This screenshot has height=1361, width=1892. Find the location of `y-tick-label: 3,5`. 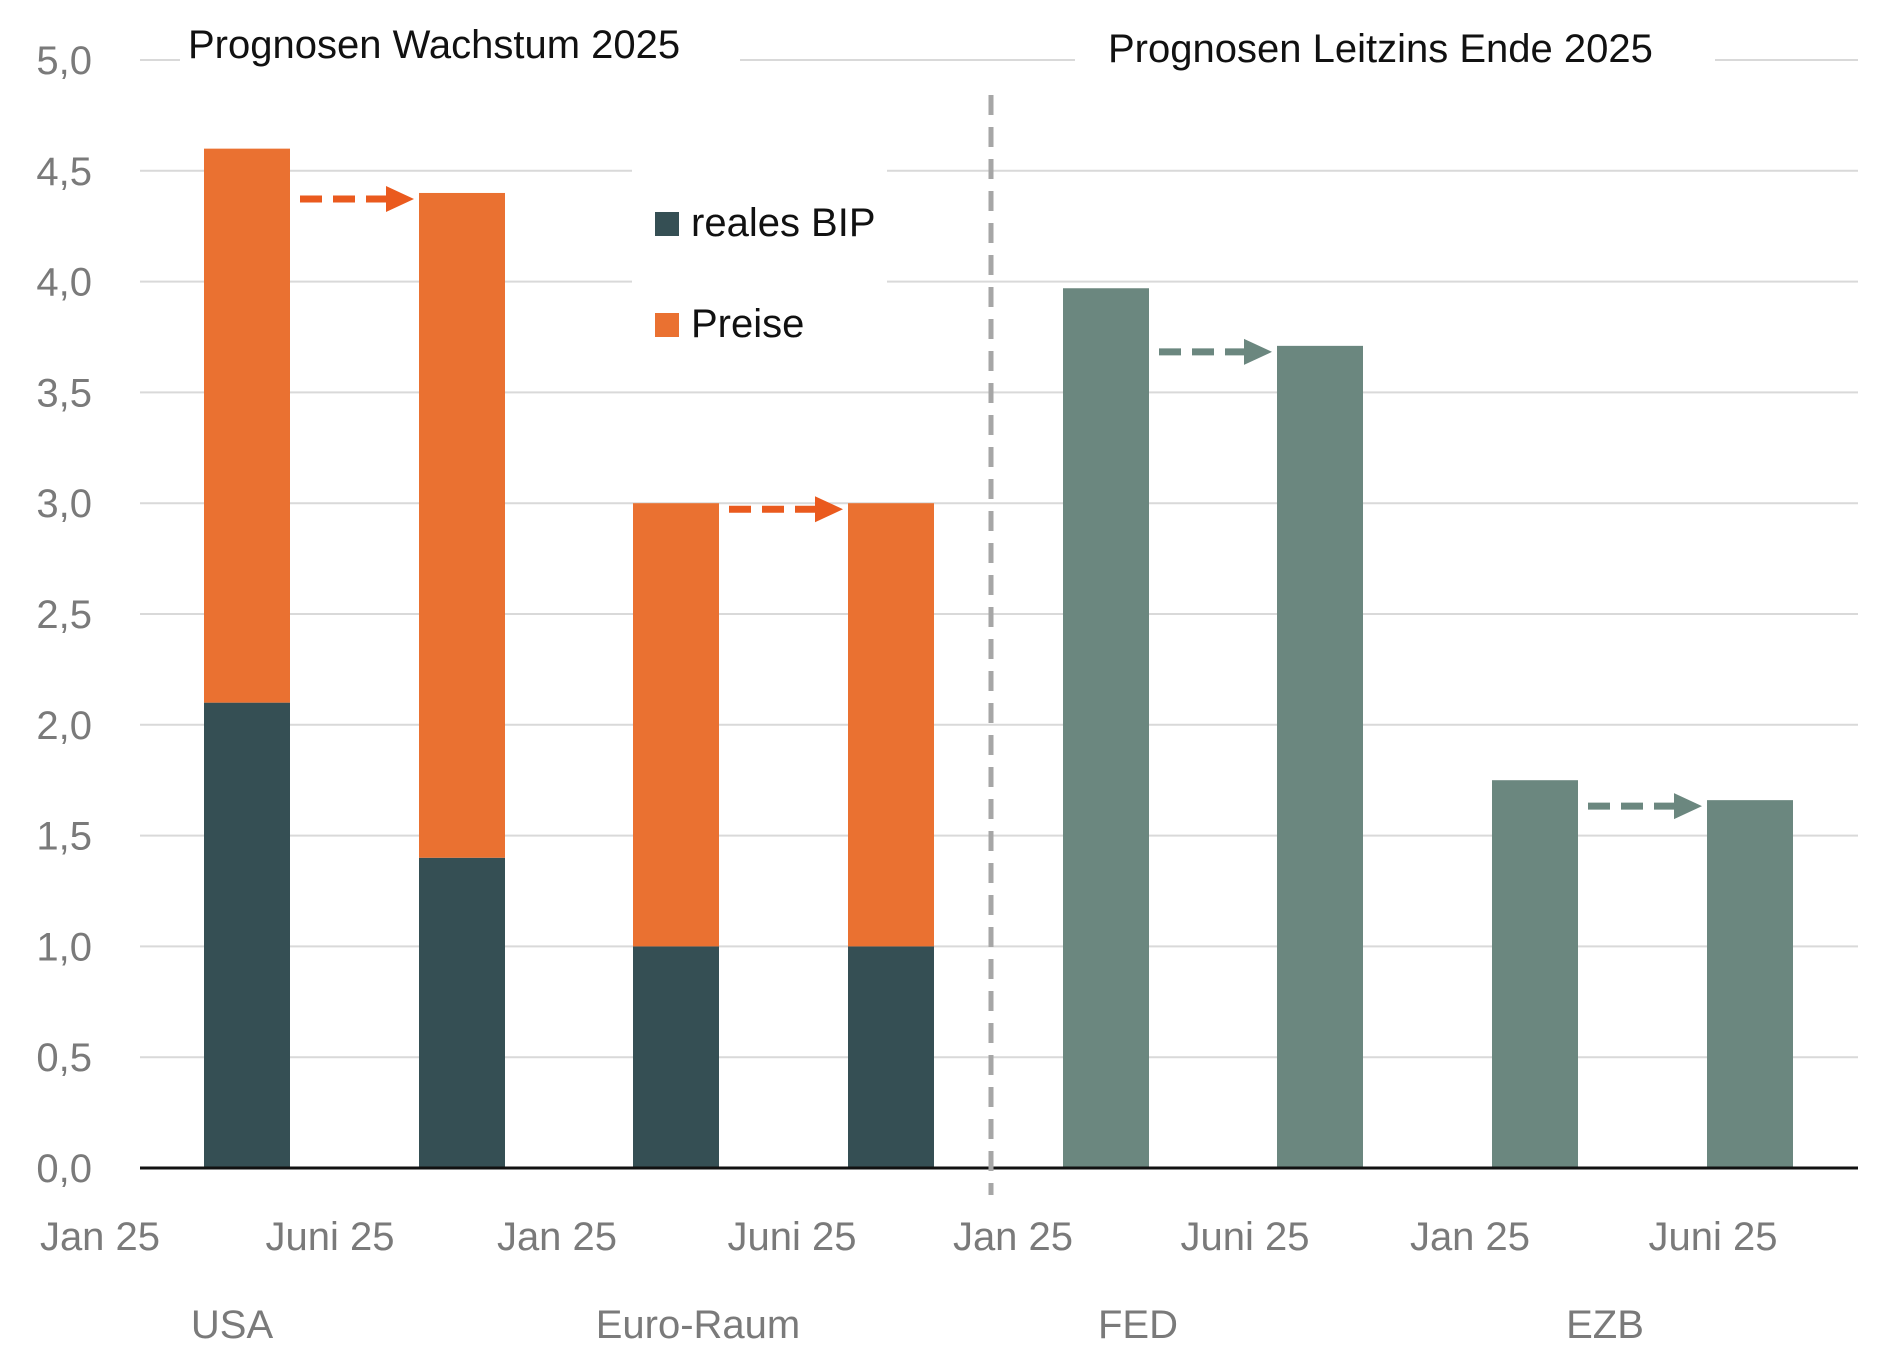

y-tick-label: 3,5 is located at coordinates (64, 393).